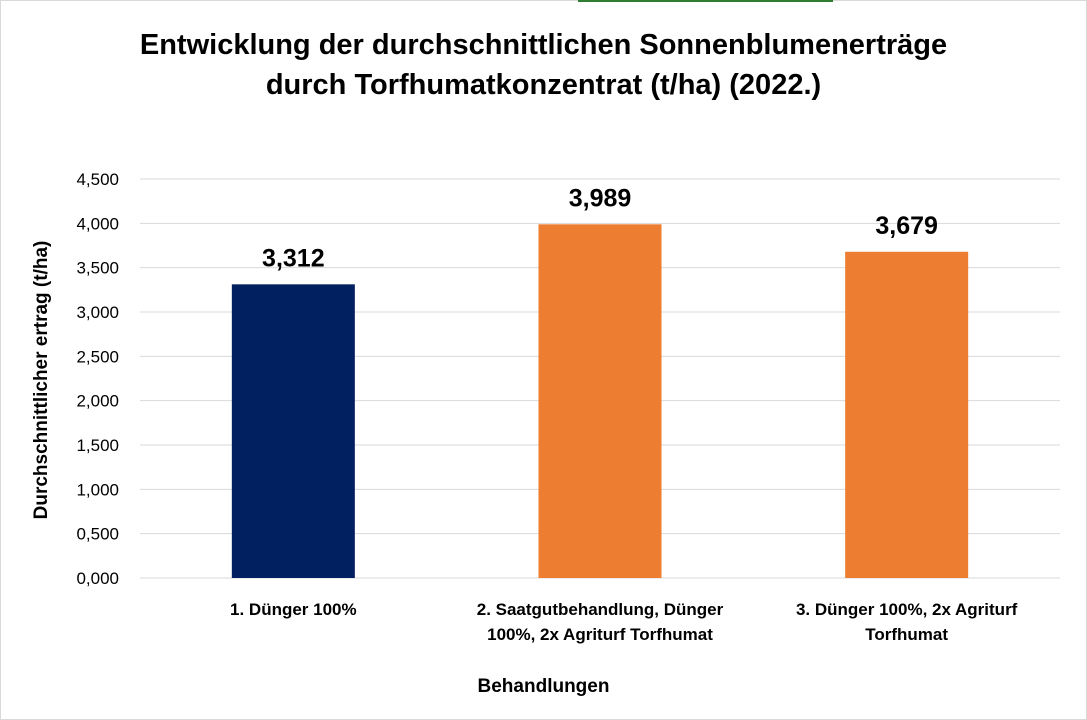 This screenshot has width=1087, height=720. Describe the element at coordinates (97, 578) in the screenshot. I see `y-tick-label: 0,000` at that location.